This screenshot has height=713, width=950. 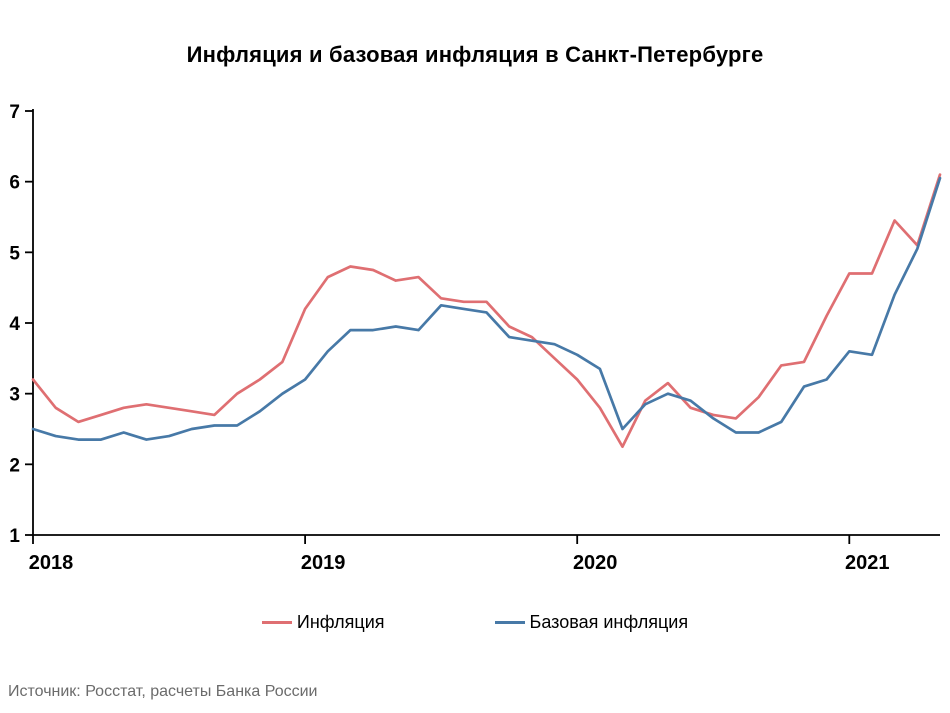 What do you see at coordinates (276, 622) in the screenshot?
I see `inflation-line-swatch` at bounding box center [276, 622].